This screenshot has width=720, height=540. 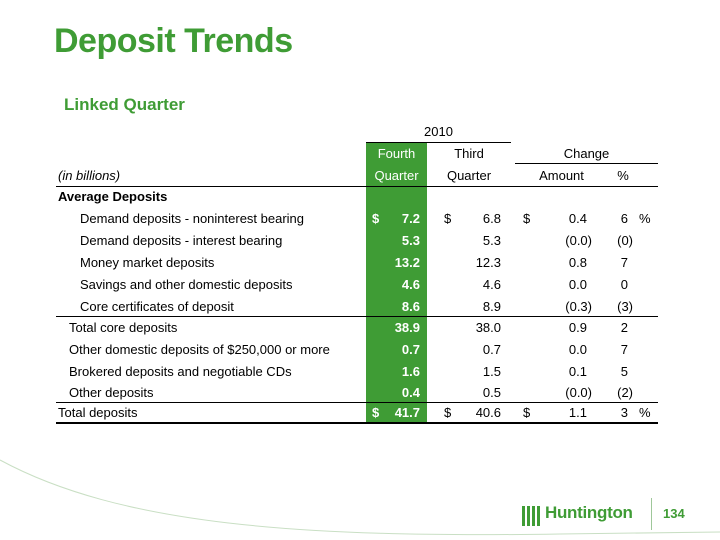 I want to click on fourth-value: 8.6, so click(x=410, y=306).